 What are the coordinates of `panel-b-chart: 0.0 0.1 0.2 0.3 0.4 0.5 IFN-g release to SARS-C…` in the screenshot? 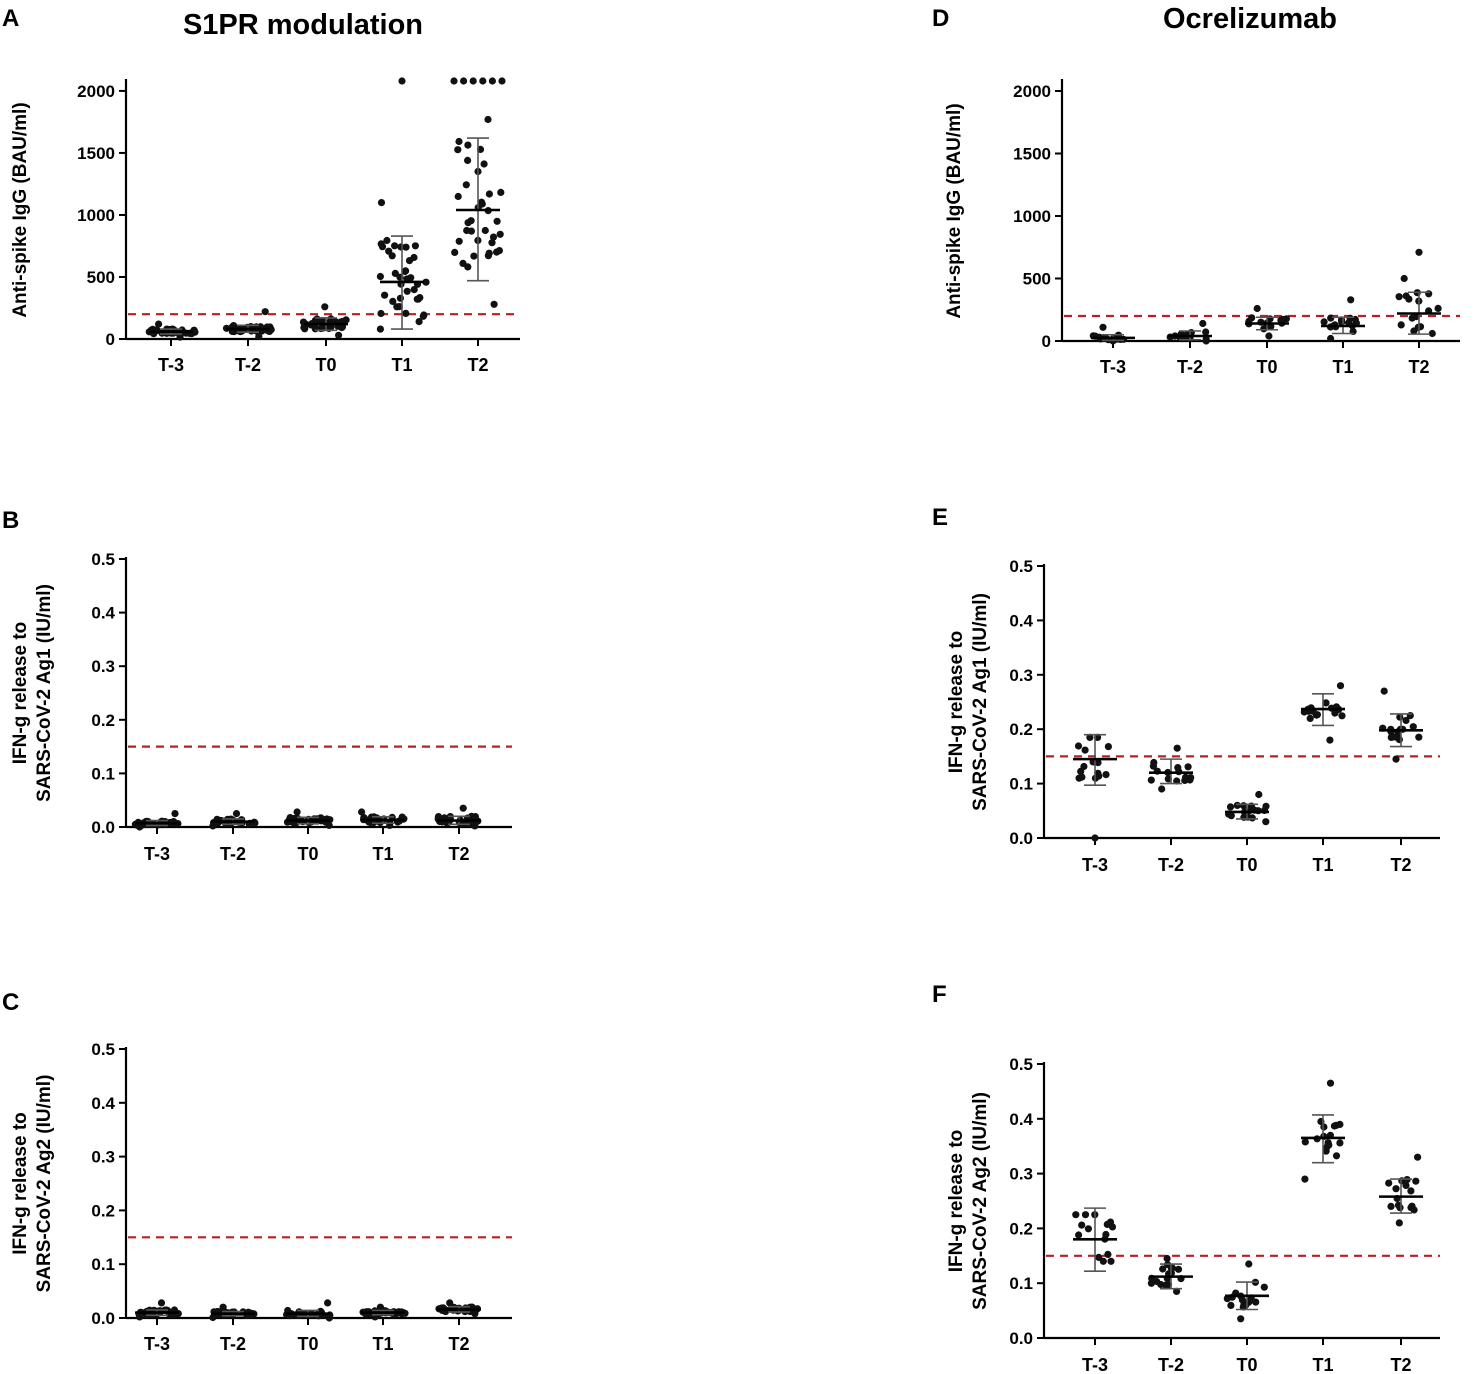 It's located at (261, 707).